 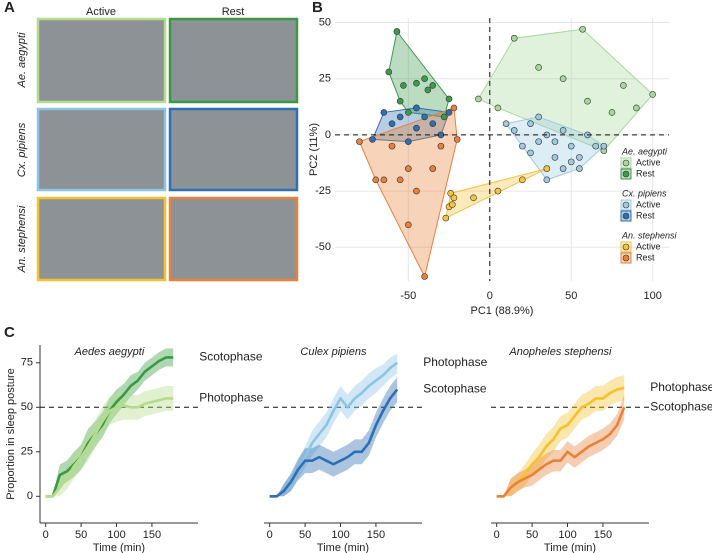 I want to click on row-label: An. stephensi, so click(x=22, y=239).